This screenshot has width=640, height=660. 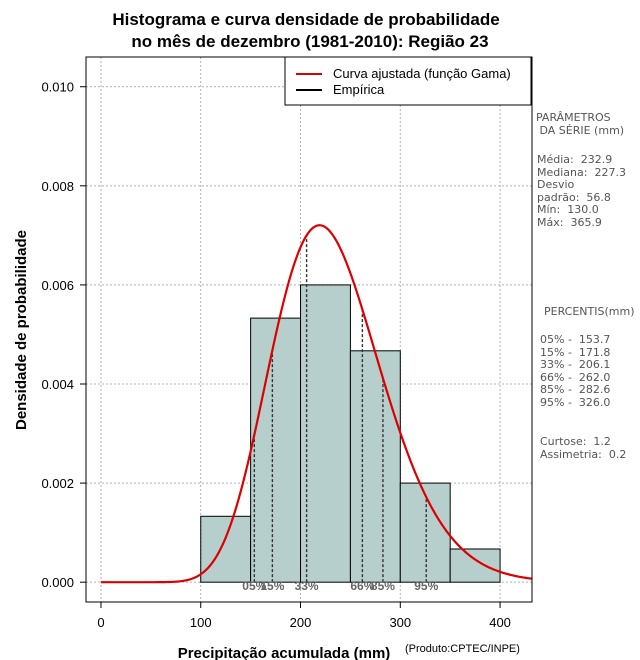 I want to click on y-tick-label: 0.008, so click(x=57, y=186).